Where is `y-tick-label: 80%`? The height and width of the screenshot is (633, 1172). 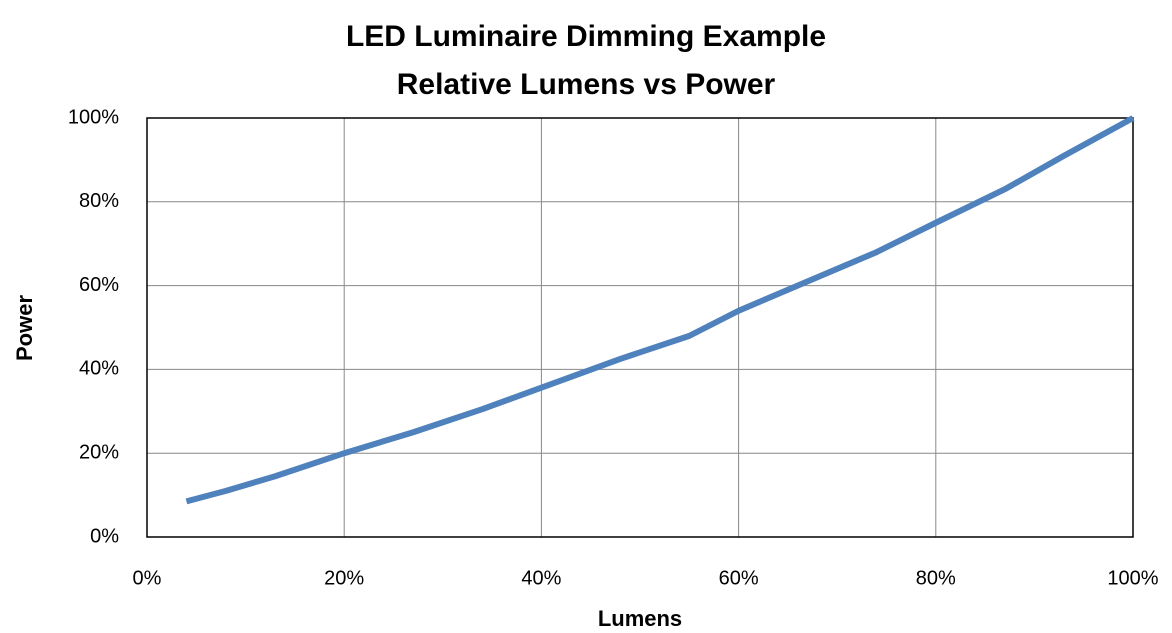
y-tick-label: 80% is located at coordinates (99, 201).